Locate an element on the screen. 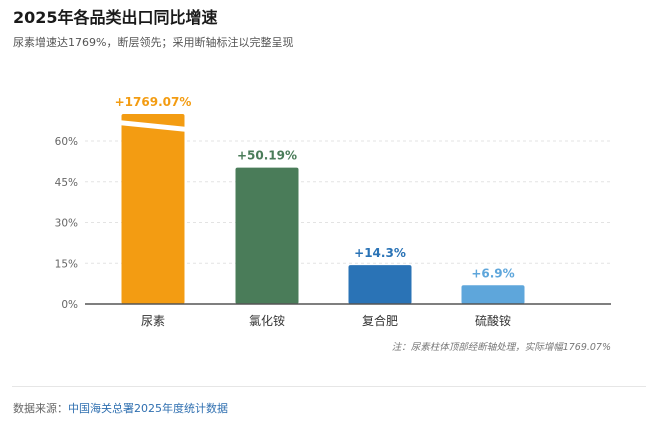 This screenshot has width=657, height=424. chart-title: 2025年各品类出口同比增速 is located at coordinates (115, 17).